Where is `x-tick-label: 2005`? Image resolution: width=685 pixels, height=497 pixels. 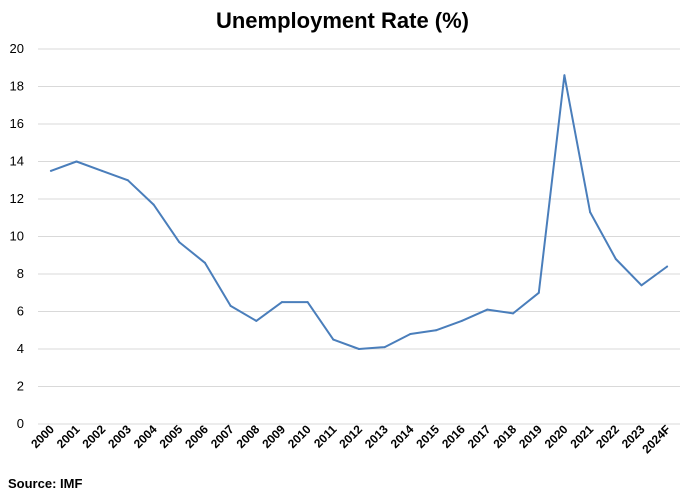
x-tick-label: 2005 is located at coordinates (171, 436).